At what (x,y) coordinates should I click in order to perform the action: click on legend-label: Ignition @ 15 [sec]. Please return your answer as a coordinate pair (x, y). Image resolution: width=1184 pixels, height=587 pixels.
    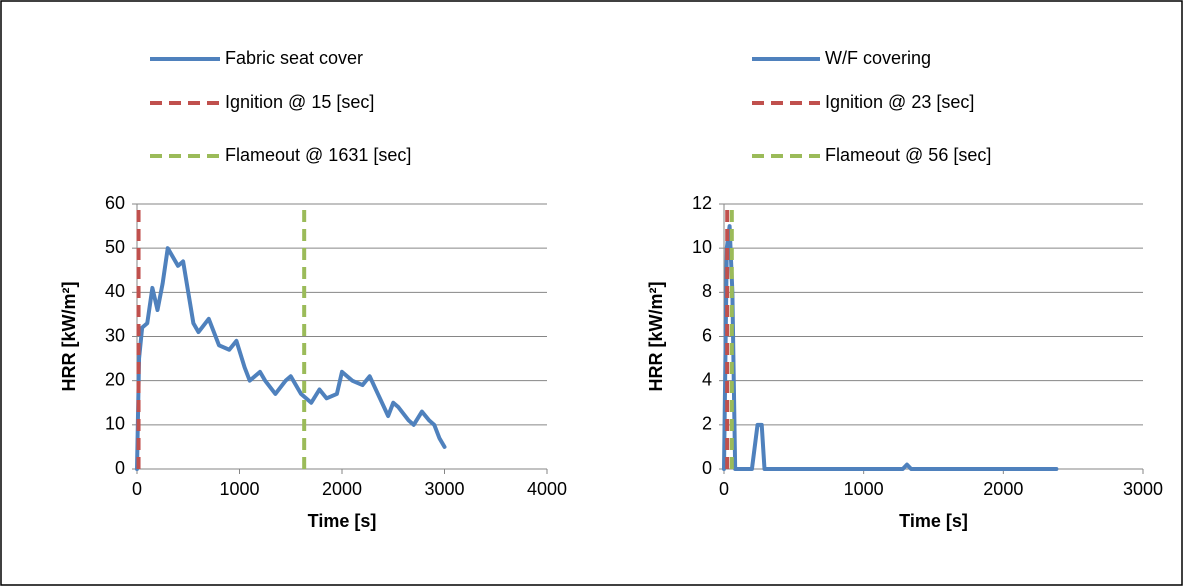
    Looking at the image, I should click on (299, 102).